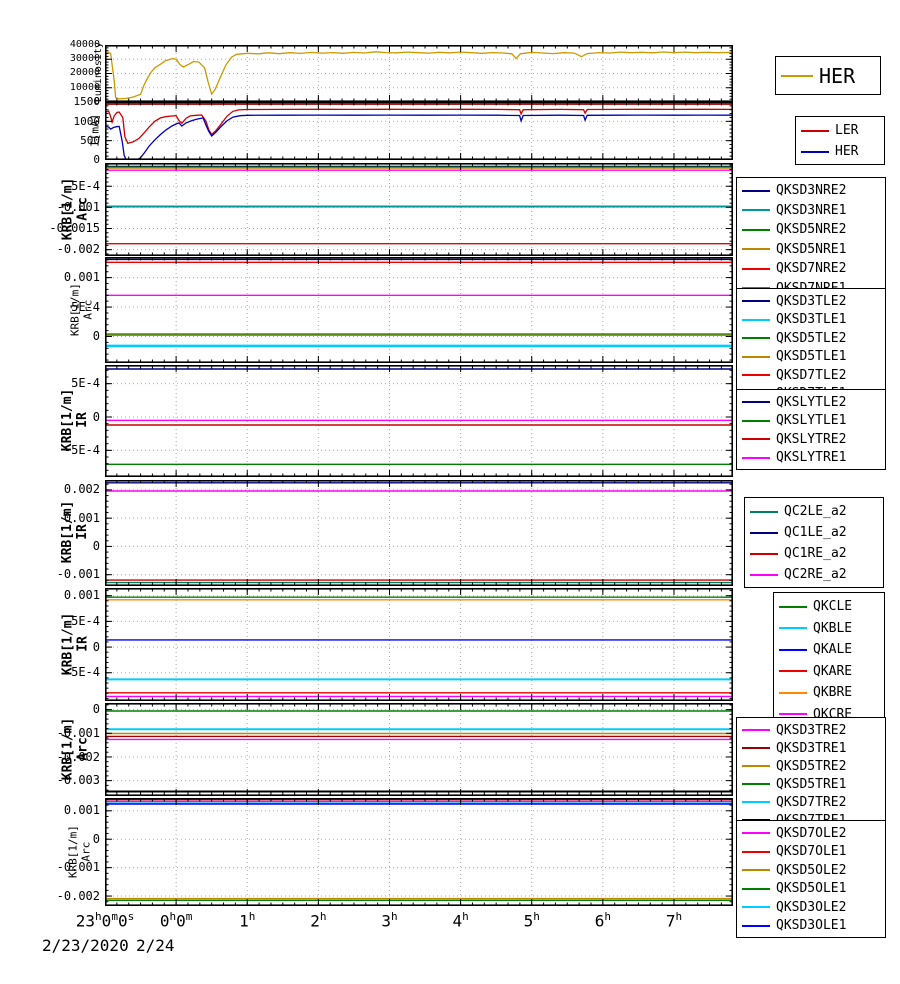 The image size is (900, 984). Describe the element at coordinates (176, 920) in the screenshot. I see `x-tick-label: 0h0m` at that location.